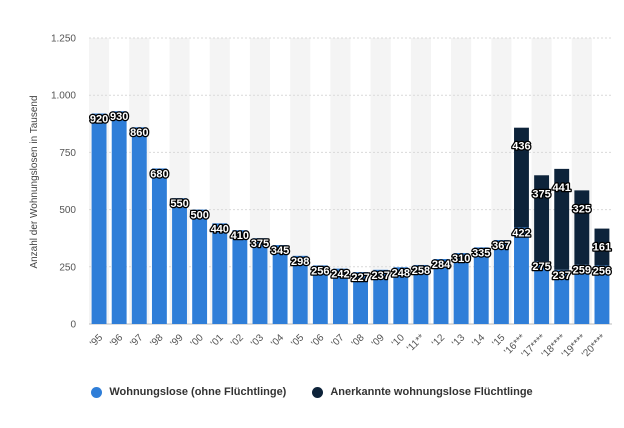  Describe the element at coordinates (197, 340) in the screenshot. I see `x-tick-label: '00` at that location.